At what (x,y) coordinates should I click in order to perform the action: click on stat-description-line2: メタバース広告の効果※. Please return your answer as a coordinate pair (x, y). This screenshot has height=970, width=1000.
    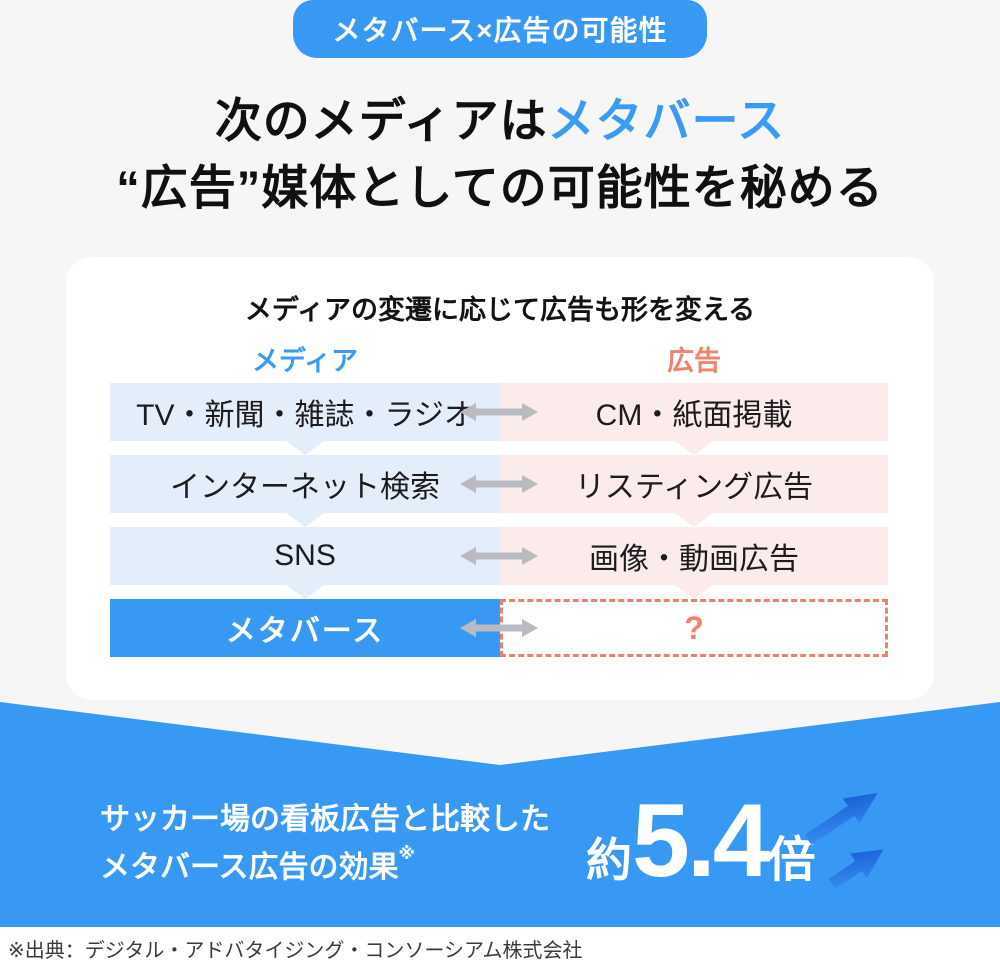
    Looking at the image, I should click on (258, 863).